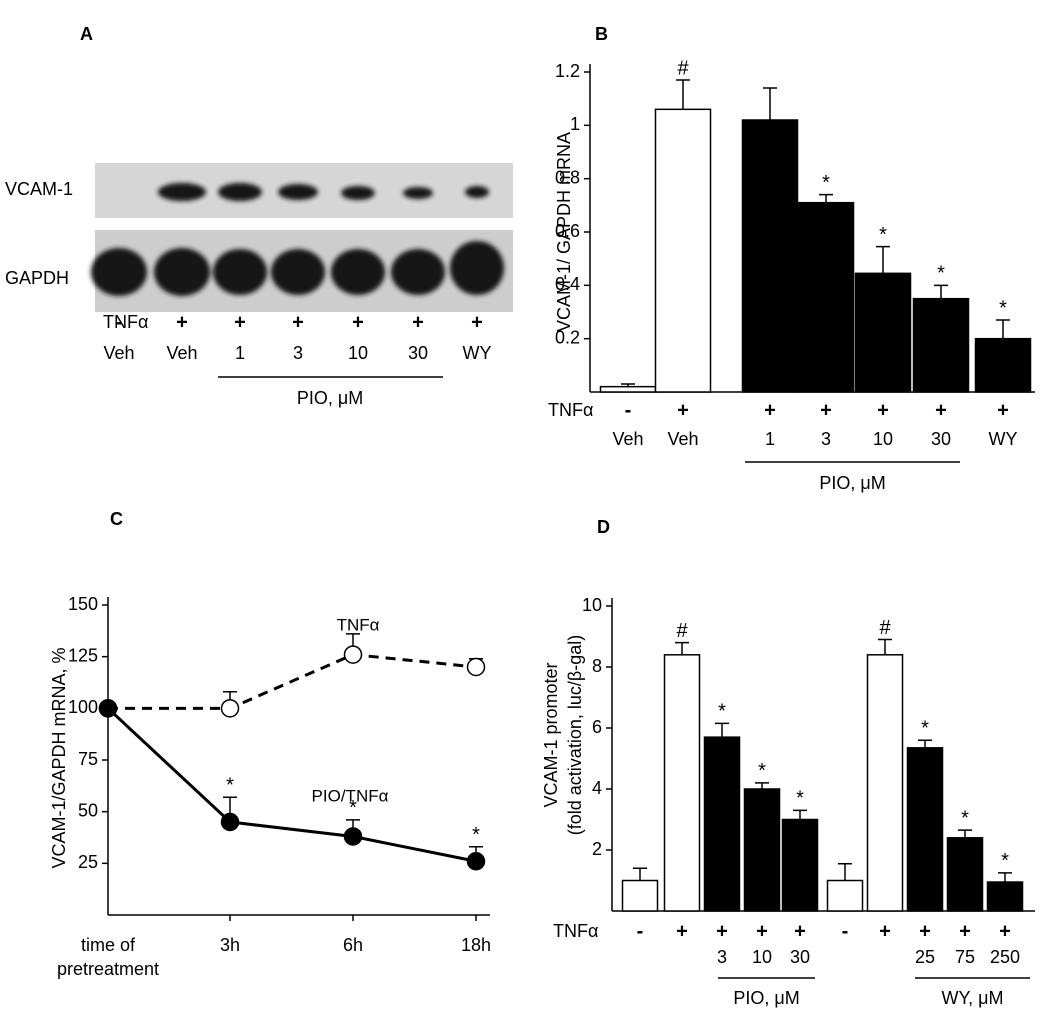 This screenshot has width=1050, height=1028. Describe the element at coordinates (1005, 957) in the screenshot. I see `x-tick-label: 250` at that location.